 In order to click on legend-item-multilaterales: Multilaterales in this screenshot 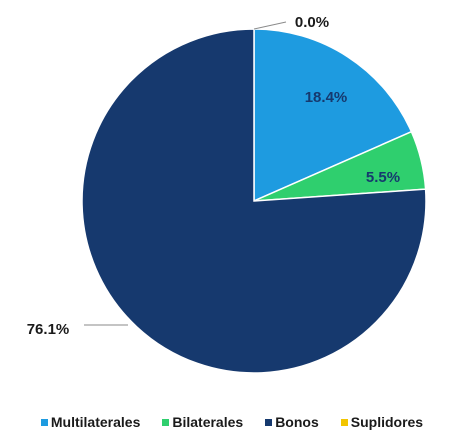, I will do `click(90, 422)`.